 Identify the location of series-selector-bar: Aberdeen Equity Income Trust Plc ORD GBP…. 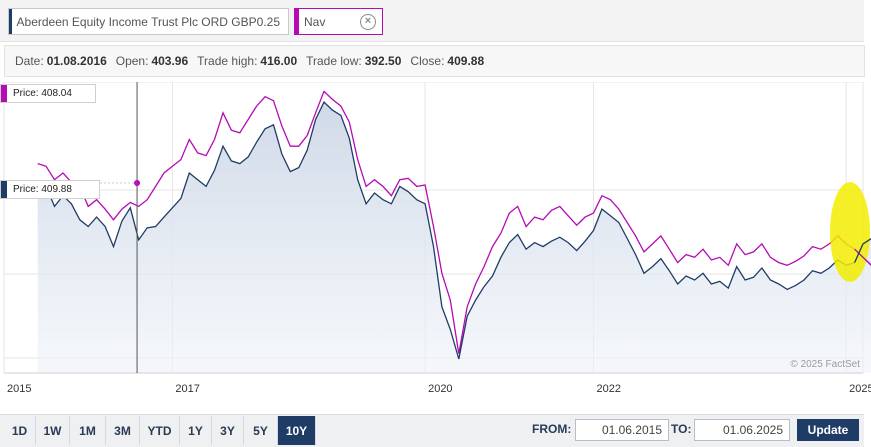
(432, 21).